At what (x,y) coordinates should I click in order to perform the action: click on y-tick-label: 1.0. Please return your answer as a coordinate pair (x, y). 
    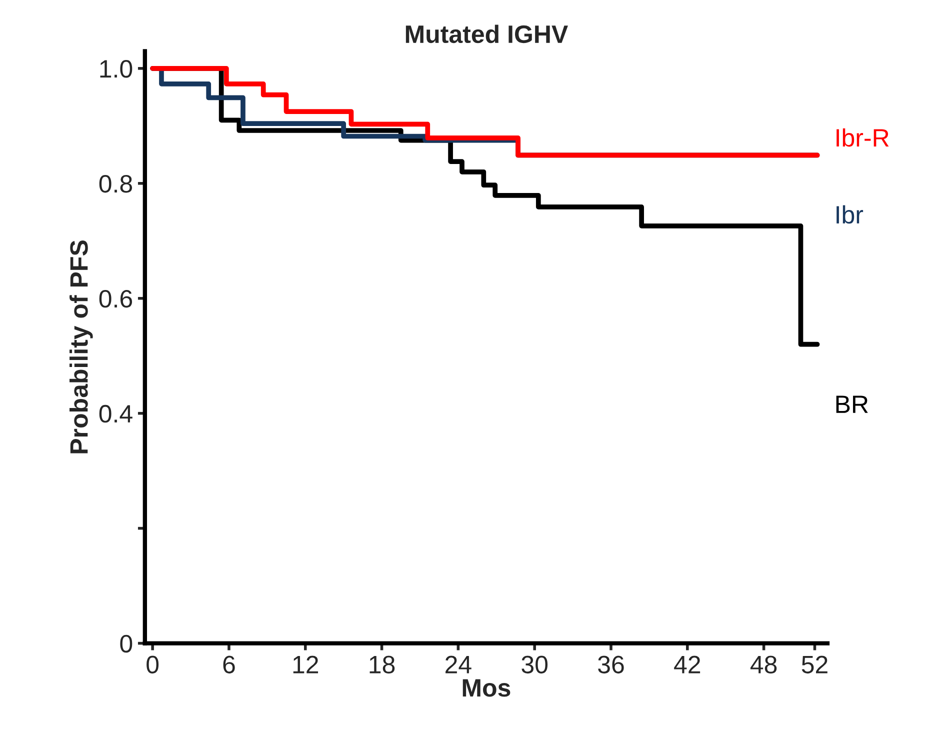
    Looking at the image, I should click on (116, 69).